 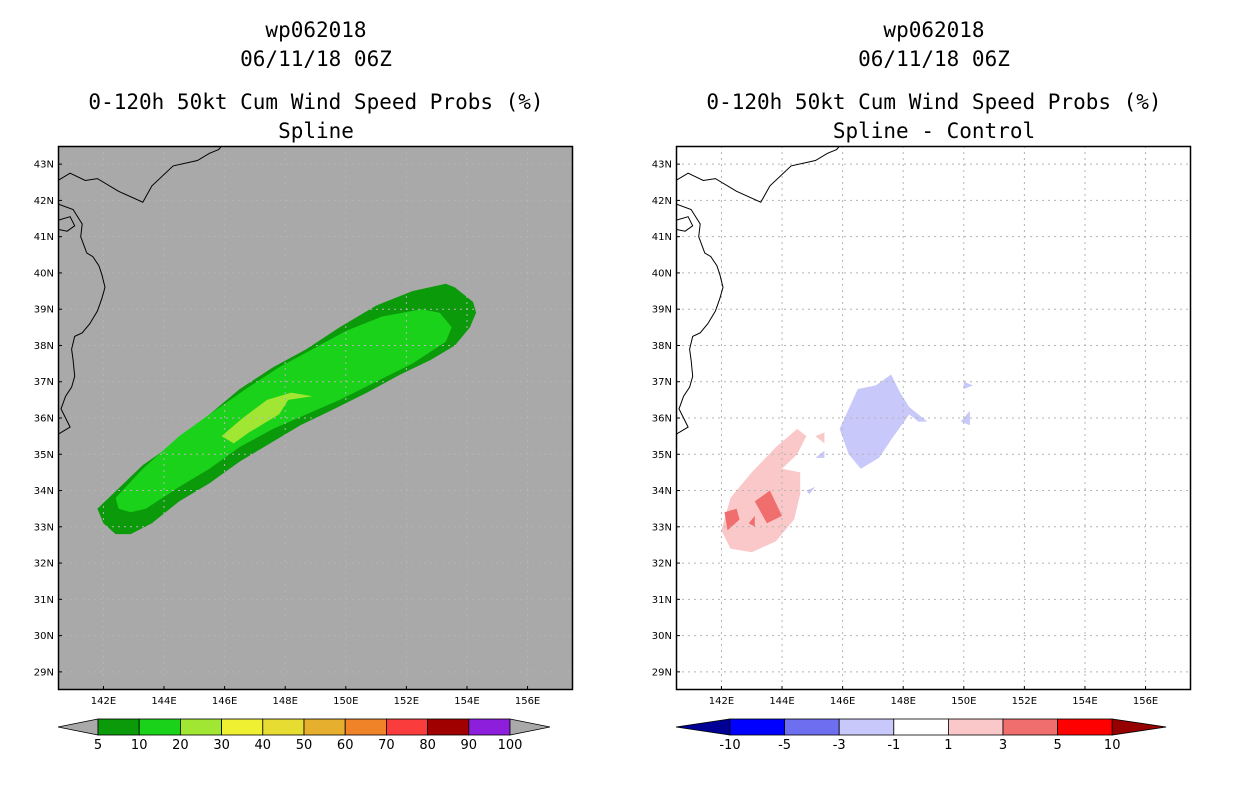 What do you see at coordinates (44, 346) in the screenshot?
I see `left-y-tick-label: 38N` at bounding box center [44, 346].